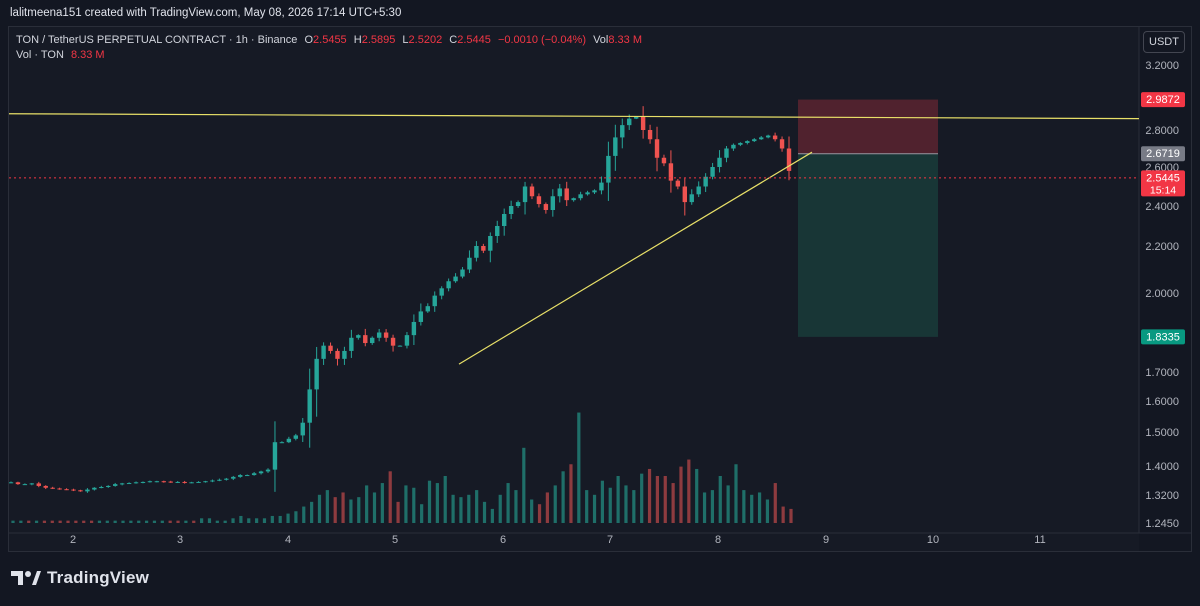 The image size is (1200, 606). Describe the element at coordinates (330, 40) in the screenshot. I see `legend-open-value: 2.5455` at that location.